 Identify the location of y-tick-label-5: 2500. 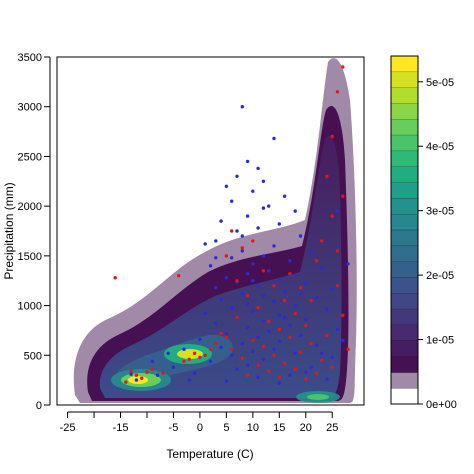
(30, 157).